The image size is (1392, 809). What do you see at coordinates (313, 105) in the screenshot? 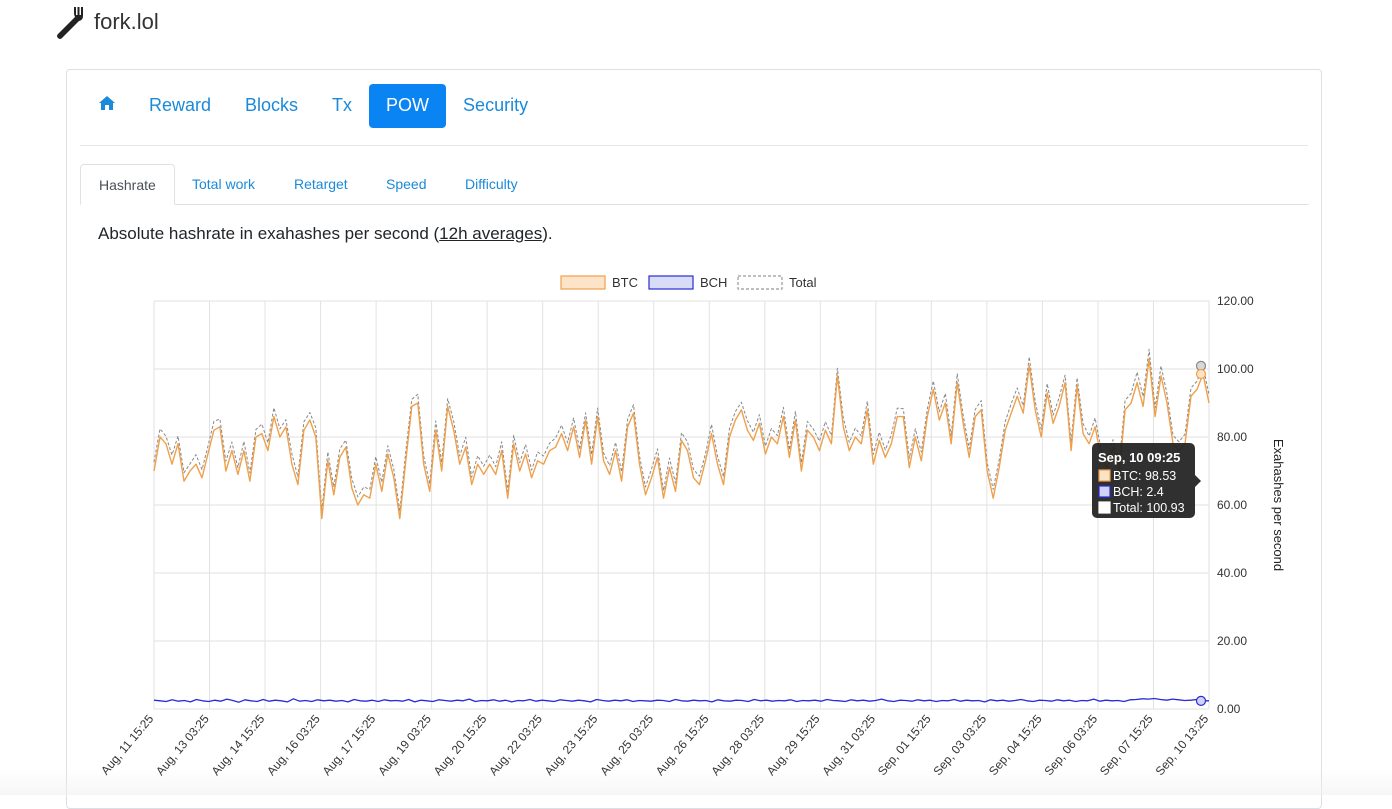
I see `top-nav: Reward Blocks Tx POW Security` at bounding box center [313, 105].